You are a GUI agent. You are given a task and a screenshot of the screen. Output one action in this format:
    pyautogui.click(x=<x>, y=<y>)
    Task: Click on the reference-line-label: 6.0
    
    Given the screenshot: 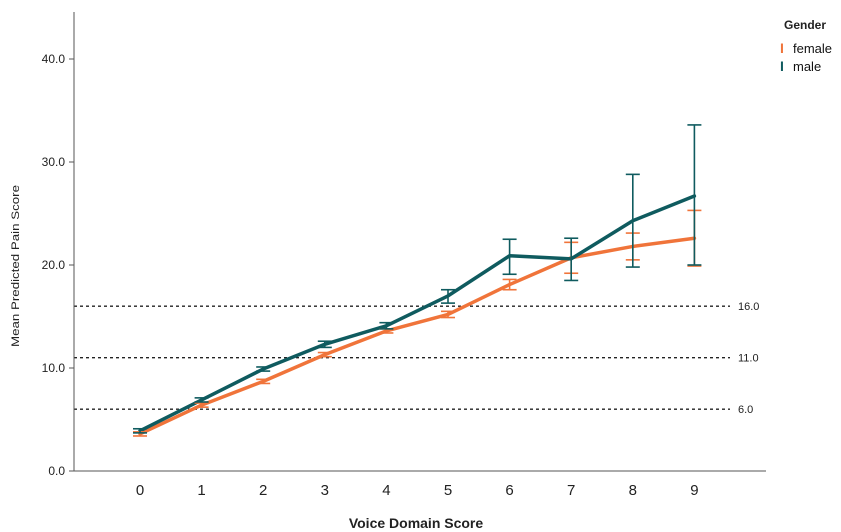 What is the action you would take?
    pyautogui.click(x=745, y=410)
    